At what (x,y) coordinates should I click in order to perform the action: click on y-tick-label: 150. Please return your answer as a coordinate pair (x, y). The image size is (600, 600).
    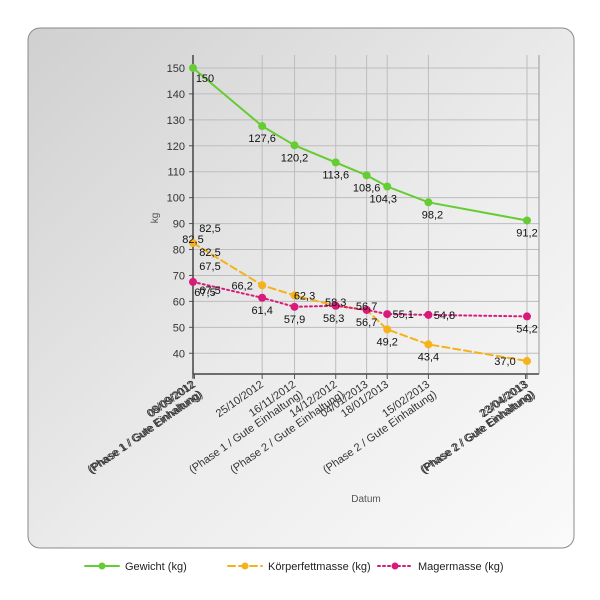
    Looking at the image, I should click on (176, 69).